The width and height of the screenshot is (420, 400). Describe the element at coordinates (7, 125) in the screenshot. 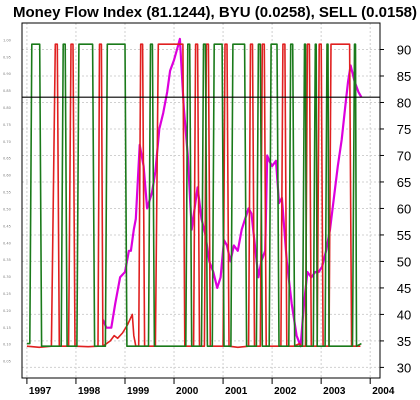

I see `left-tick-label: 0.75` at that location.